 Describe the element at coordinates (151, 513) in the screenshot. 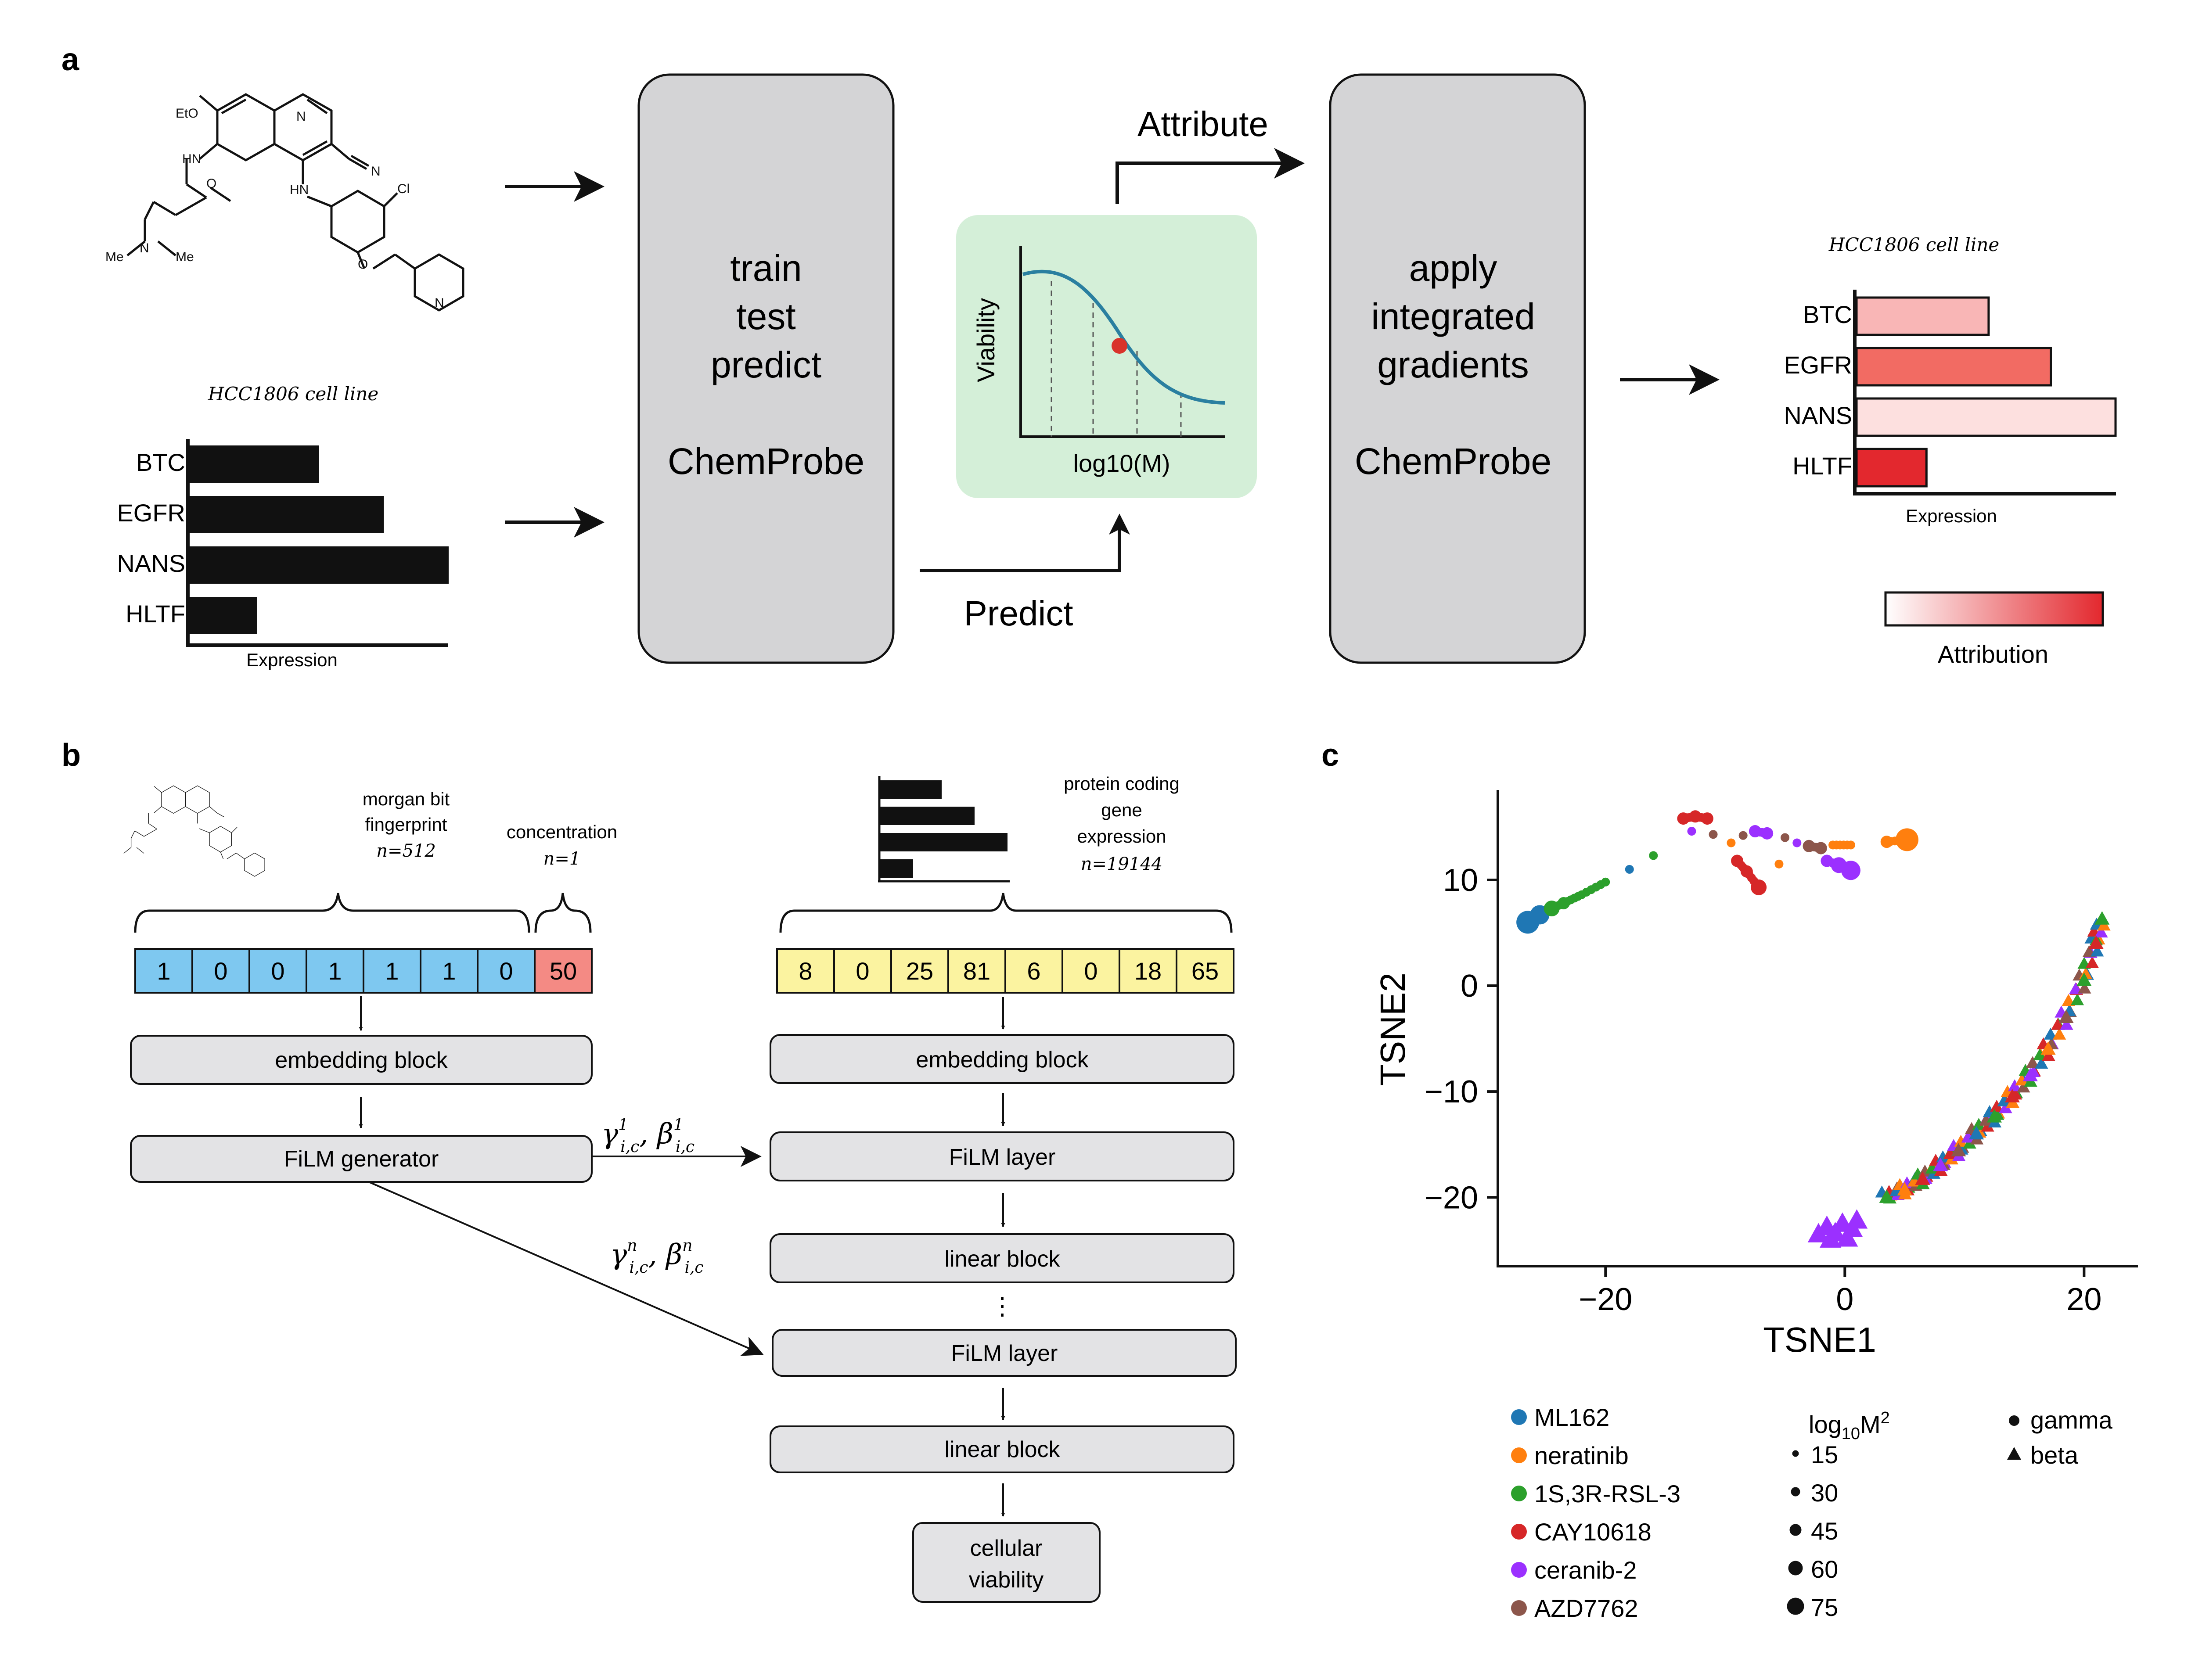

I see `gene-label-egfr: EGFR` at that location.